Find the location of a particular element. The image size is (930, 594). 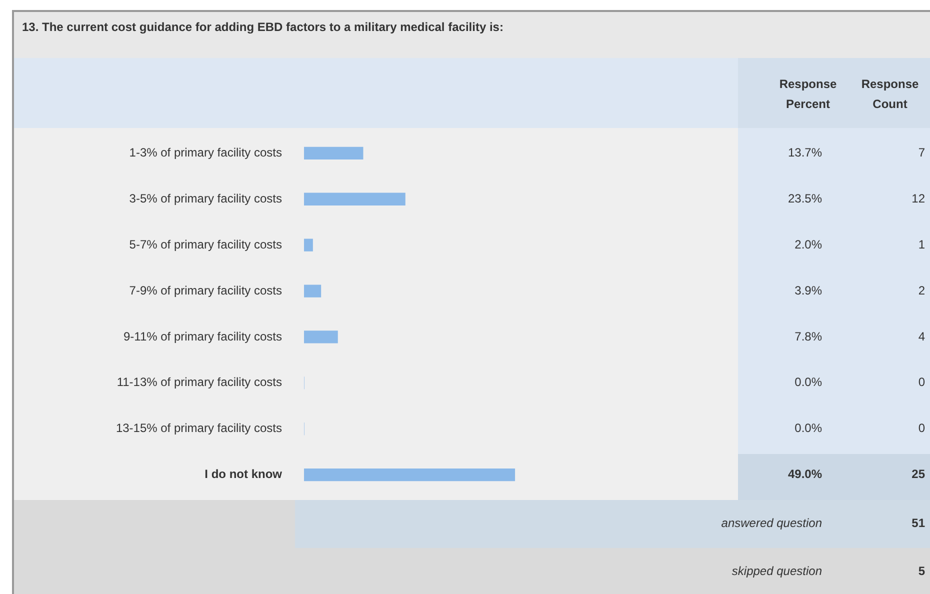

text: 4 is located at coordinates (922, 336).